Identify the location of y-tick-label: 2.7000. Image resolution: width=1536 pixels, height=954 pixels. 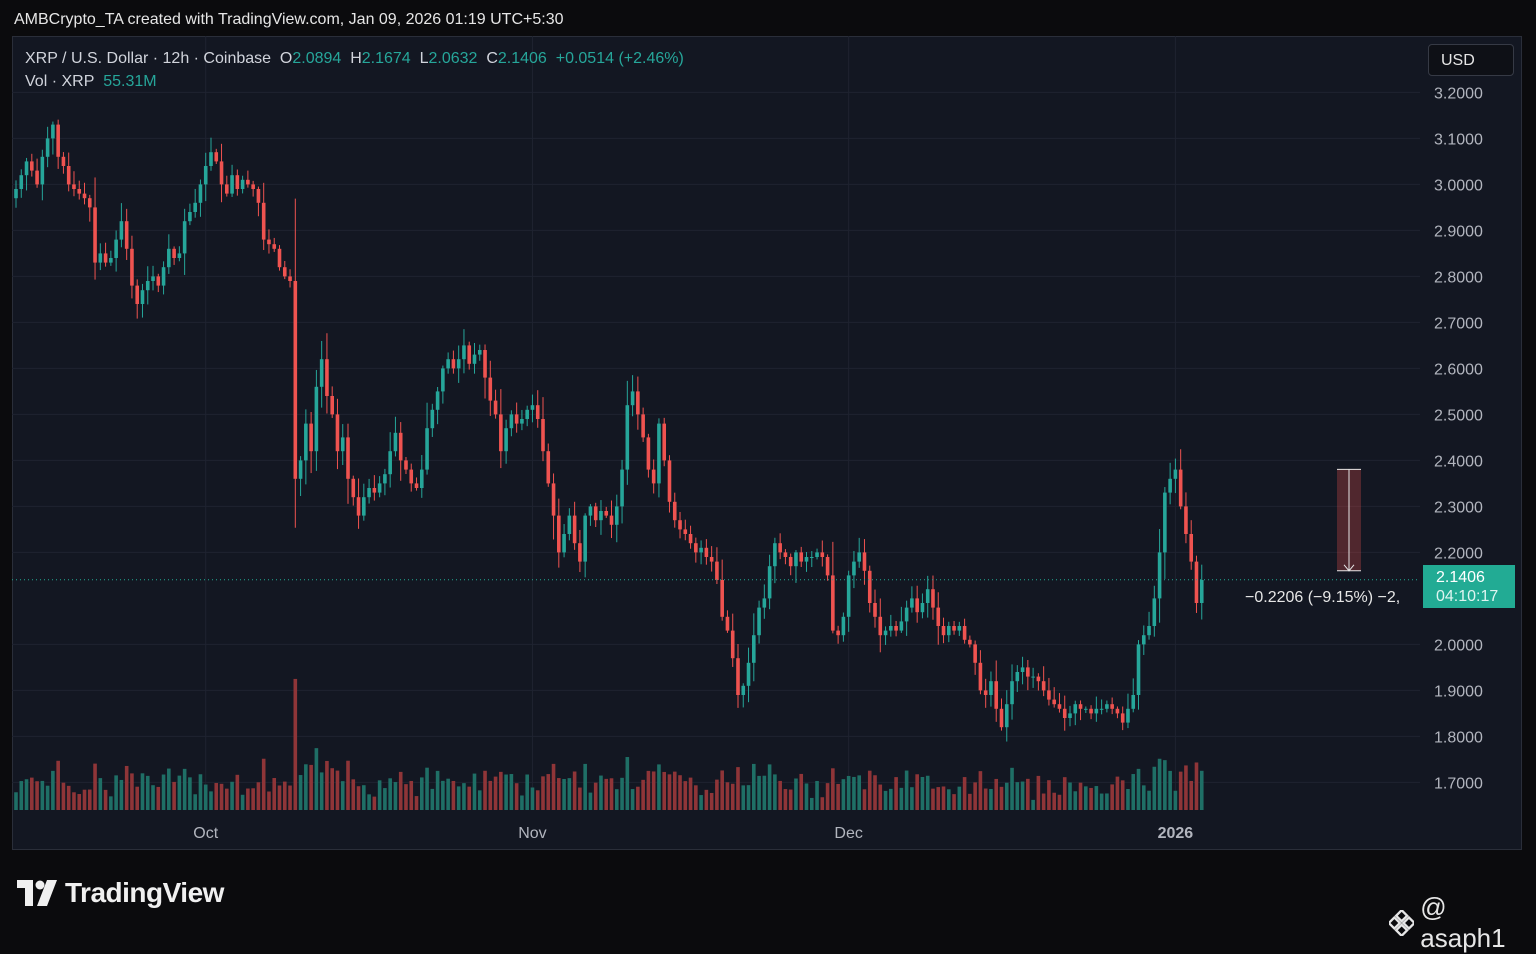
(1458, 323).